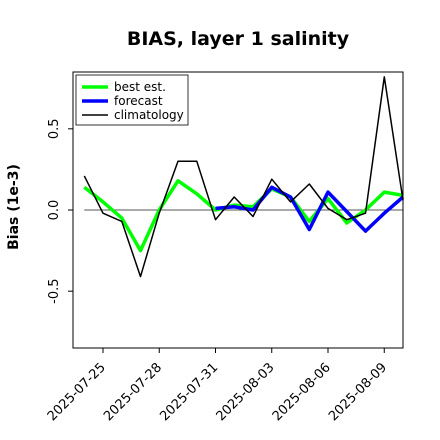 The width and height of the screenshot is (440, 440). Describe the element at coordinates (138, 101) in the screenshot. I see `legend-label: forecast` at that location.